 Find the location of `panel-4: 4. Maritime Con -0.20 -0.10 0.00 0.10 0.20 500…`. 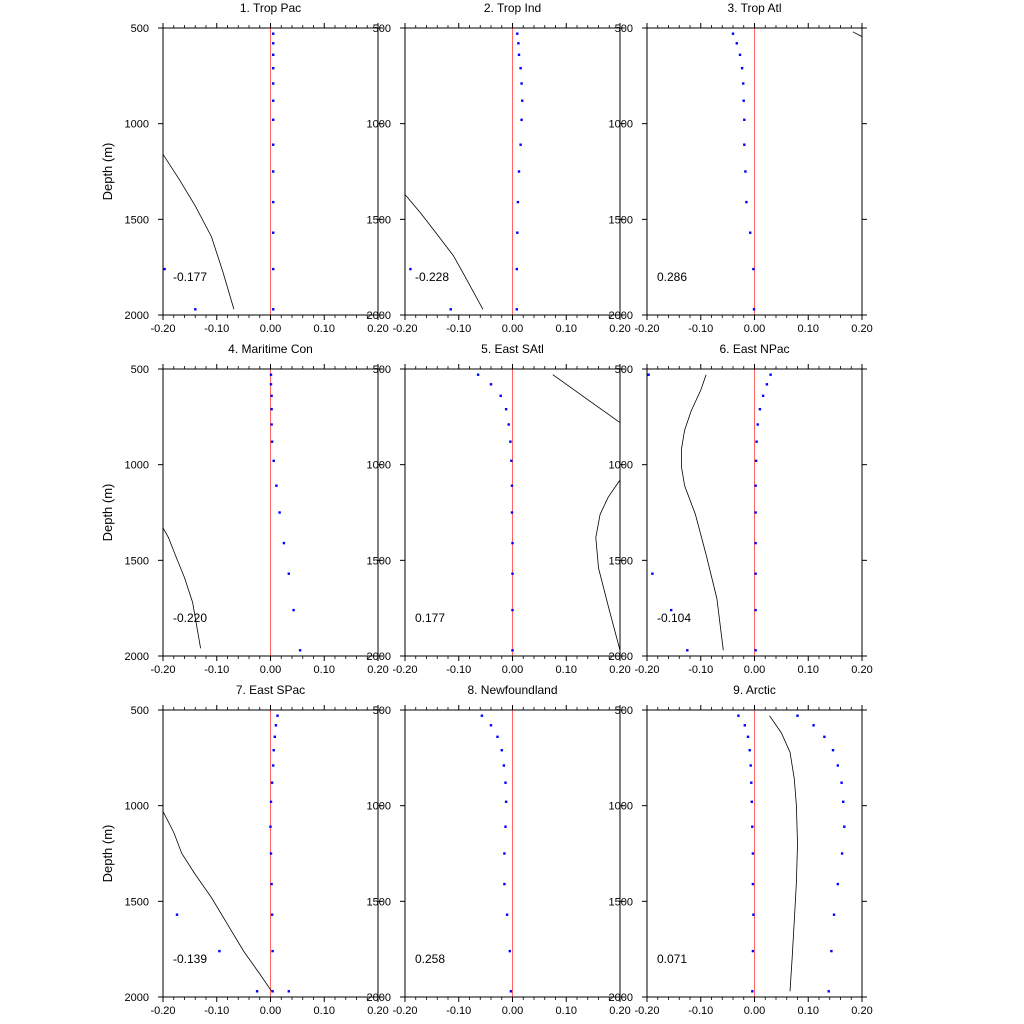

panel-4: 4. Maritime Con -0.20 -0.10 0.00 0.10 0.20 500… is located at coordinates (244, 509).